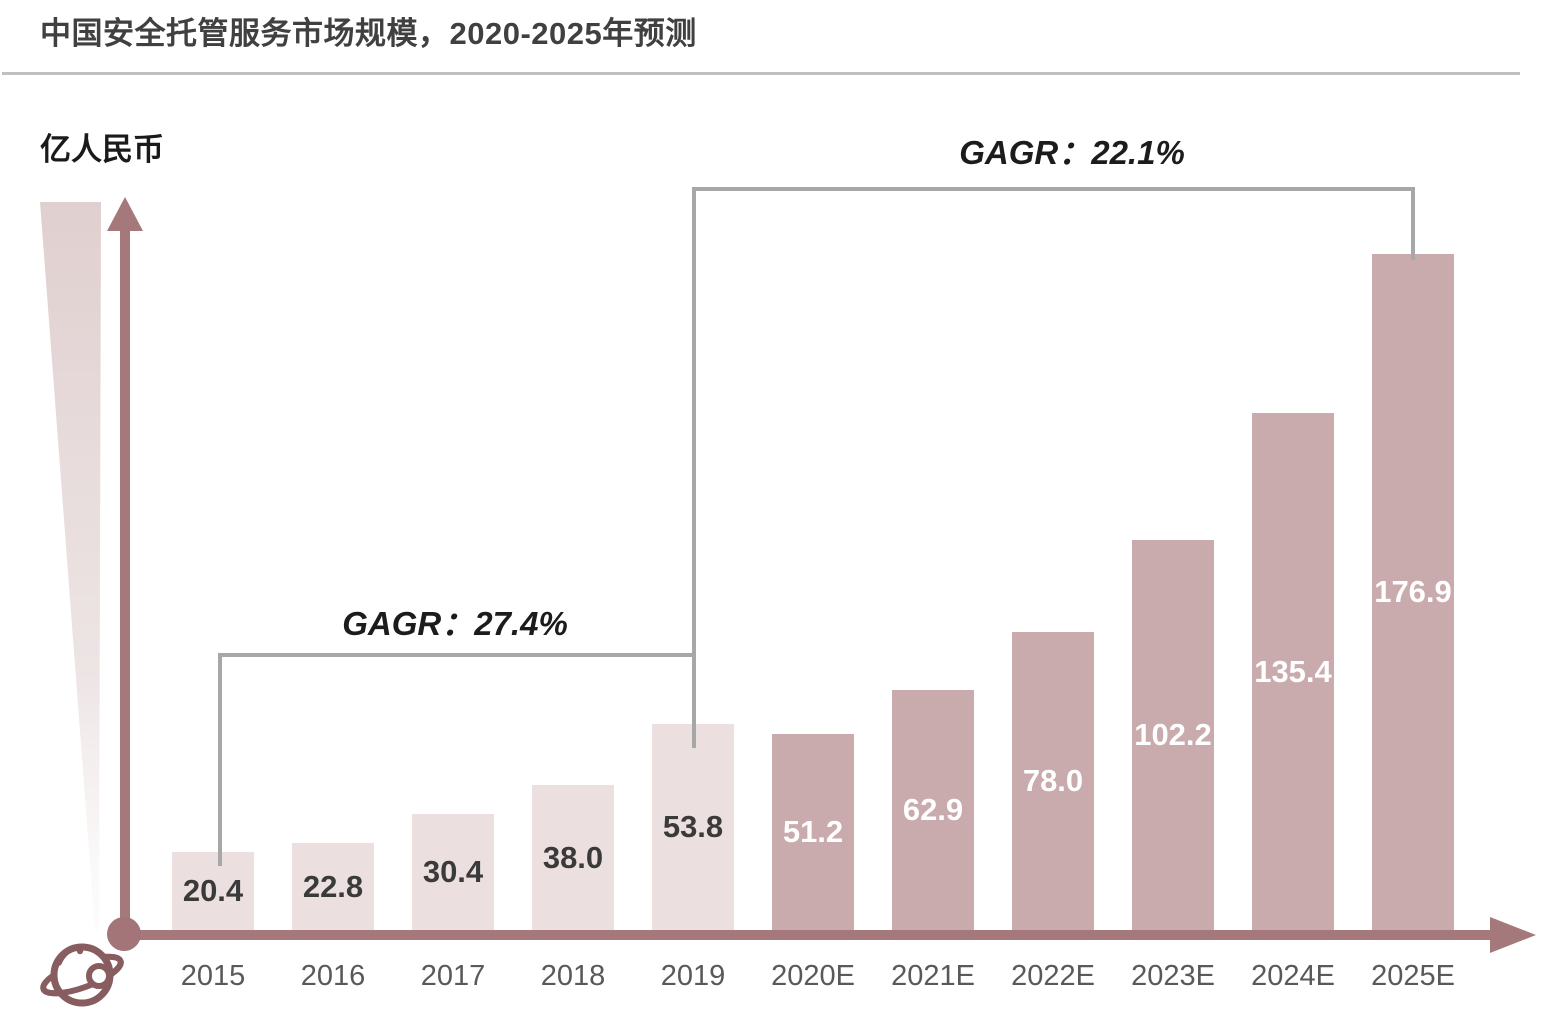 The height and width of the screenshot is (1022, 1546). What do you see at coordinates (761, 73) in the screenshot?
I see `title-divider` at bounding box center [761, 73].